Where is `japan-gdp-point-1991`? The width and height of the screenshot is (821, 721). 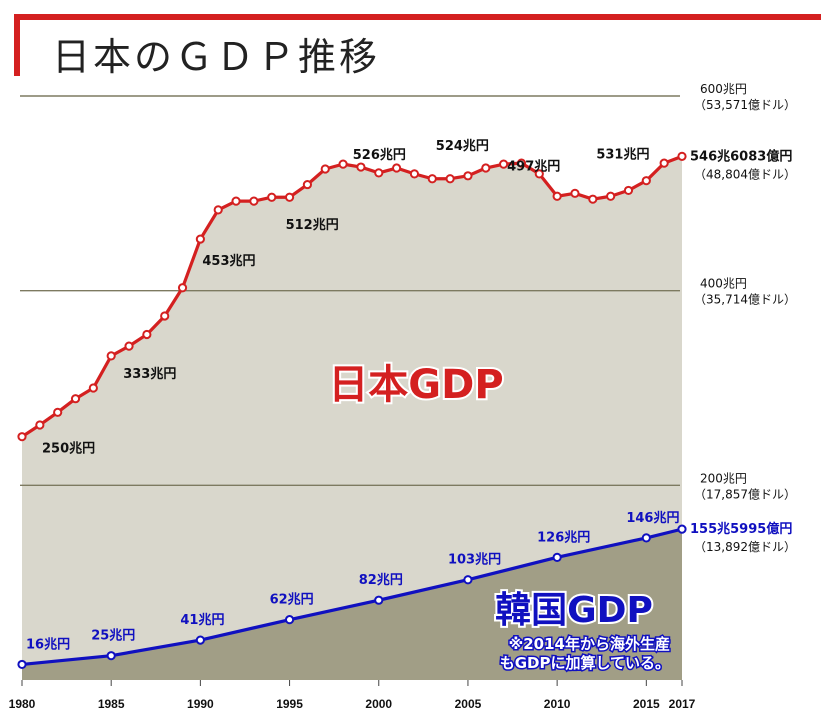 japan-gdp-point-1991 is located at coordinates (218, 210).